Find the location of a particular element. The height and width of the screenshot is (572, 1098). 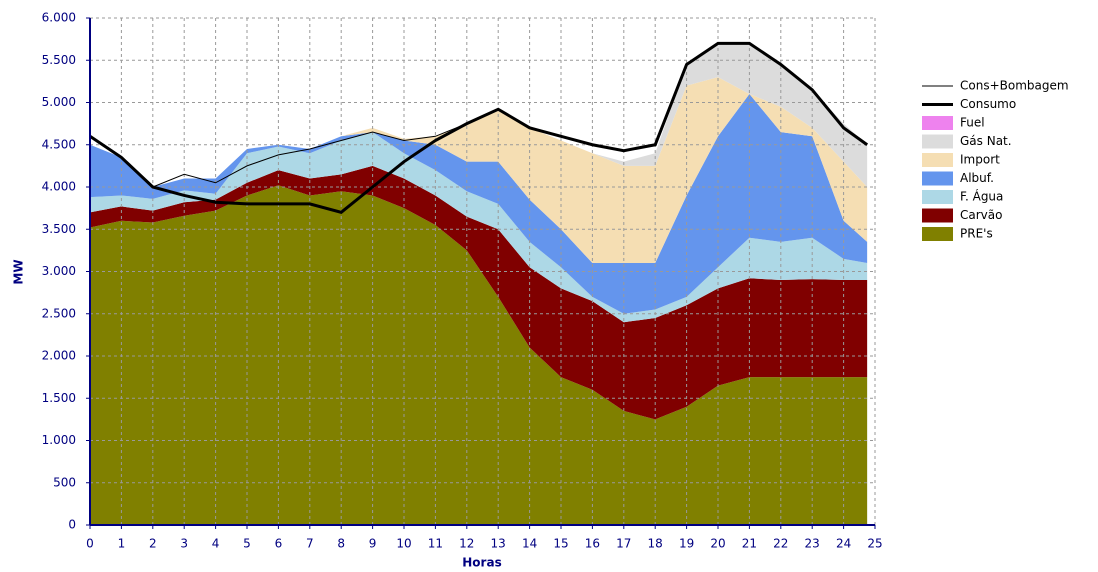

x-tick-label: 16 is located at coordinates (592, 544).